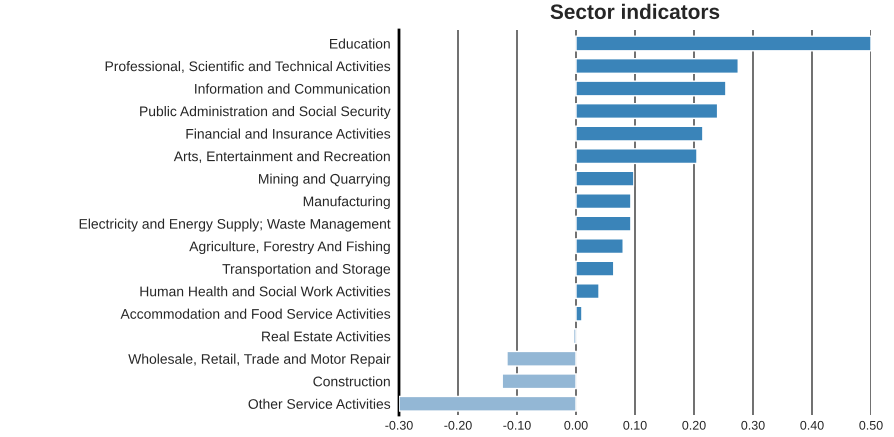 This screenshot has width=894, height=437. I want to click on y-tick-label: Financial and Insurance Activities, so click(288, 133).